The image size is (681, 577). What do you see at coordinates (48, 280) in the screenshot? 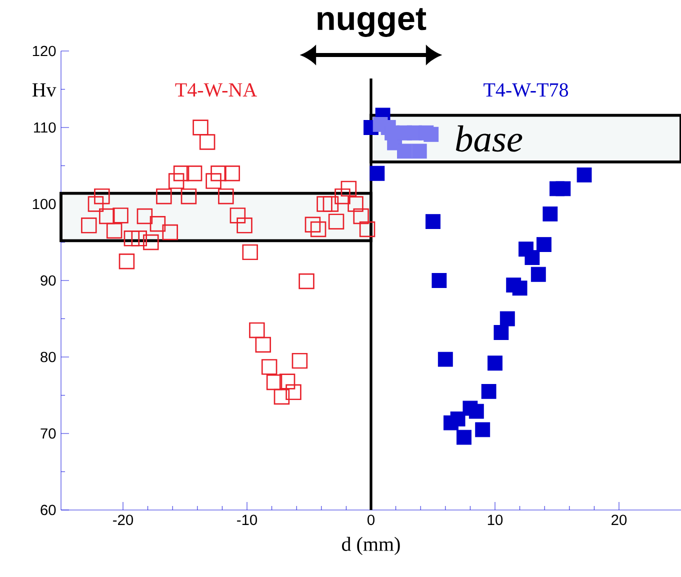
I see `y-tick-label: 90` at bounding box center [48, 280].